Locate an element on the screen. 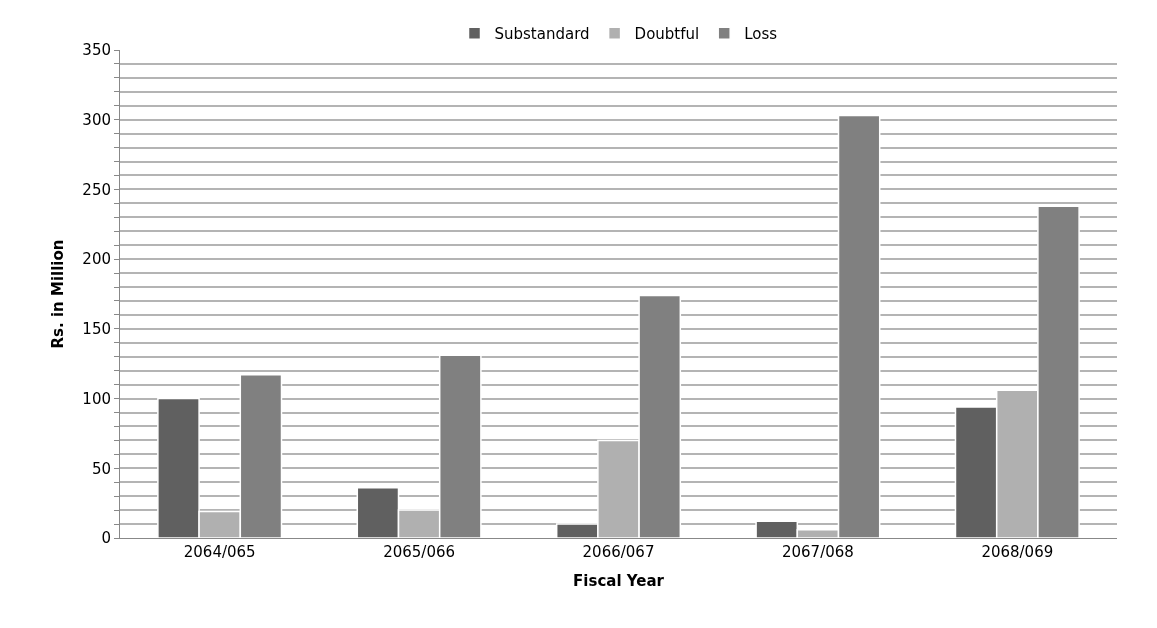 This screenshot has width=1157, height=628. y-tick-label: 100 is located at coordinates (96, 398).